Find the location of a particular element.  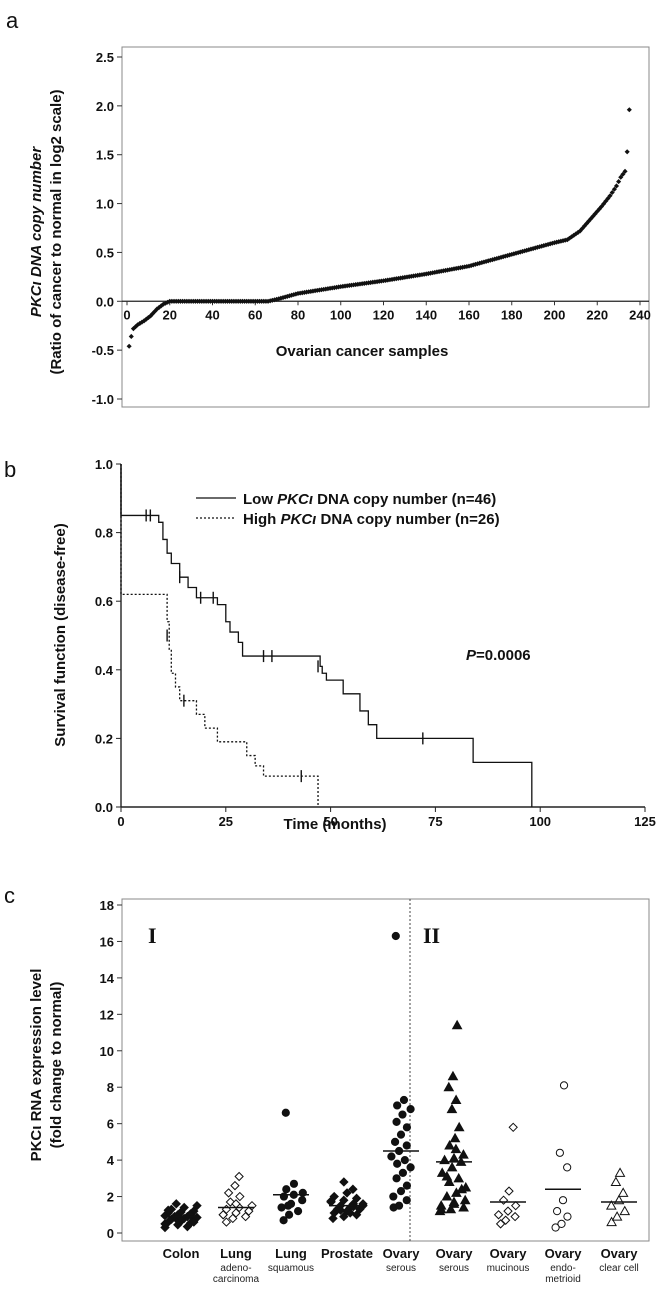

a-x-tick-label: 180 is located at coordinates (512, 314).